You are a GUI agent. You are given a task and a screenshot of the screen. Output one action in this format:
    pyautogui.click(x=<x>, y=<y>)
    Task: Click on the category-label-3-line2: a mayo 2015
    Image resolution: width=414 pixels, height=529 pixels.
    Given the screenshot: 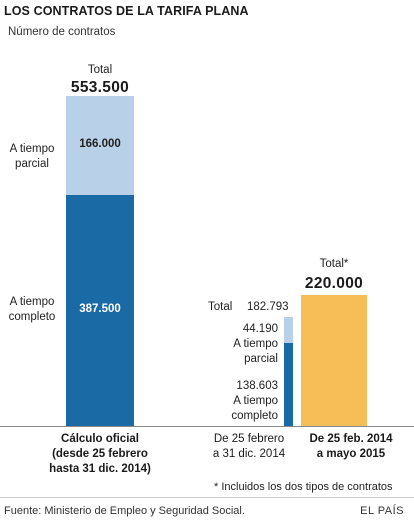 What is the action you would take?
    pyautogui.click(x=351, y=454)
    